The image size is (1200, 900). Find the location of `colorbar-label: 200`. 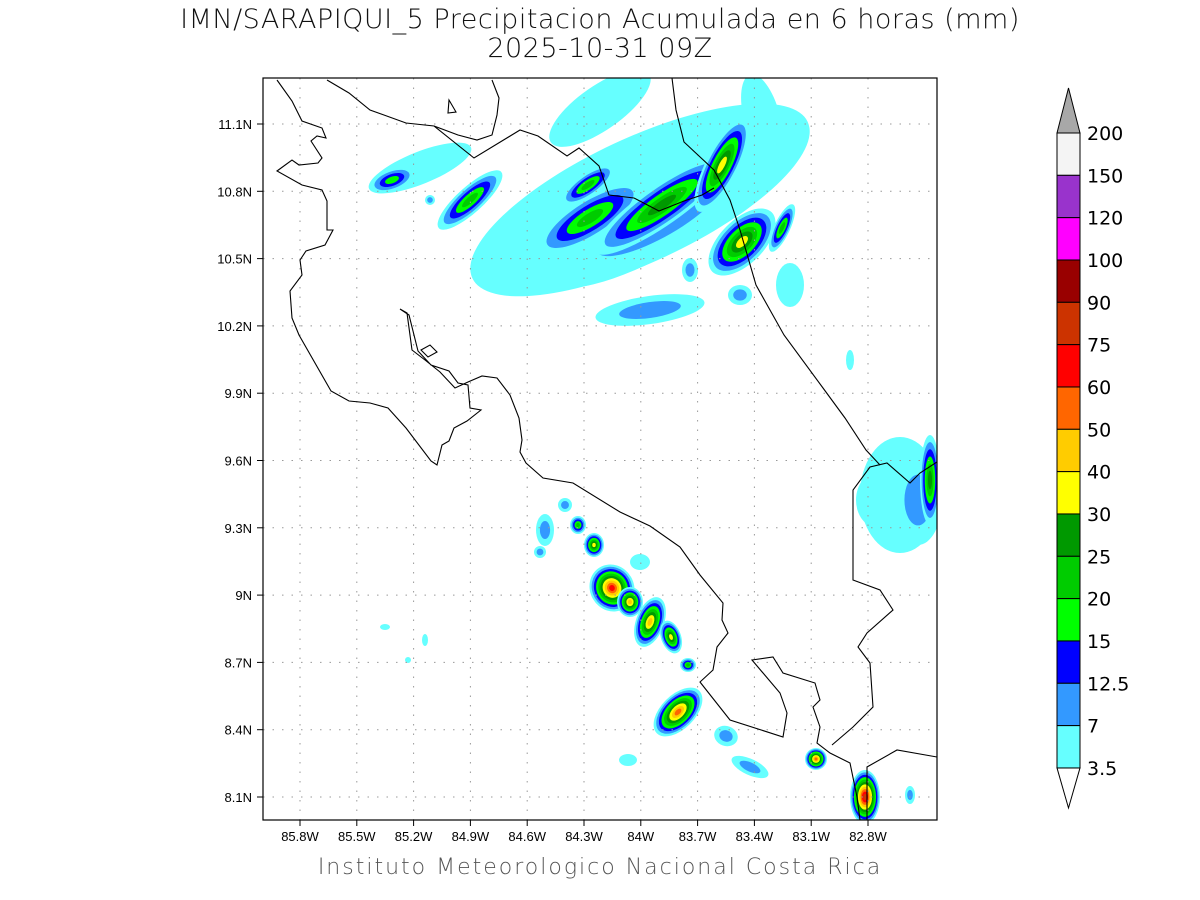

colorbar-label: 200 is located at coordinates (1105, 134).